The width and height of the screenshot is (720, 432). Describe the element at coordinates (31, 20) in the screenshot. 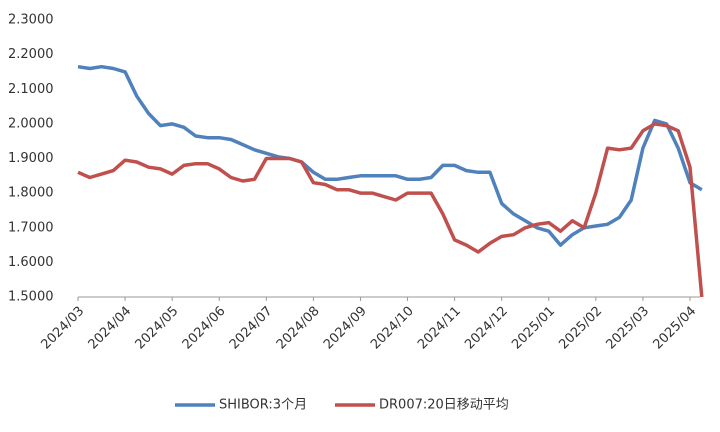

I see `y-tick-label: 2.3000` at that location.